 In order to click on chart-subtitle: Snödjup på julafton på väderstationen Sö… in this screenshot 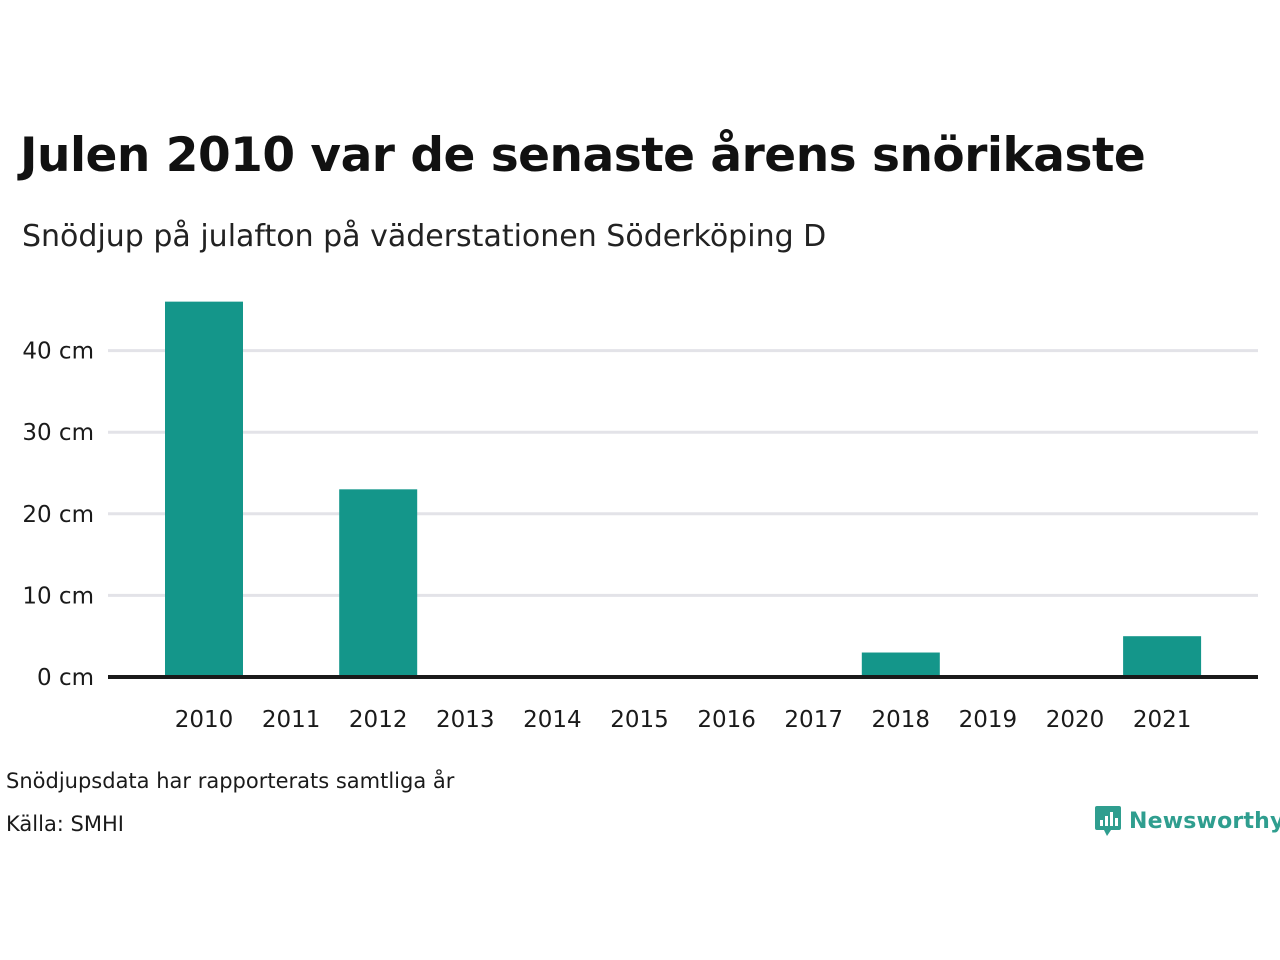, I will do `click(424, 236)`.